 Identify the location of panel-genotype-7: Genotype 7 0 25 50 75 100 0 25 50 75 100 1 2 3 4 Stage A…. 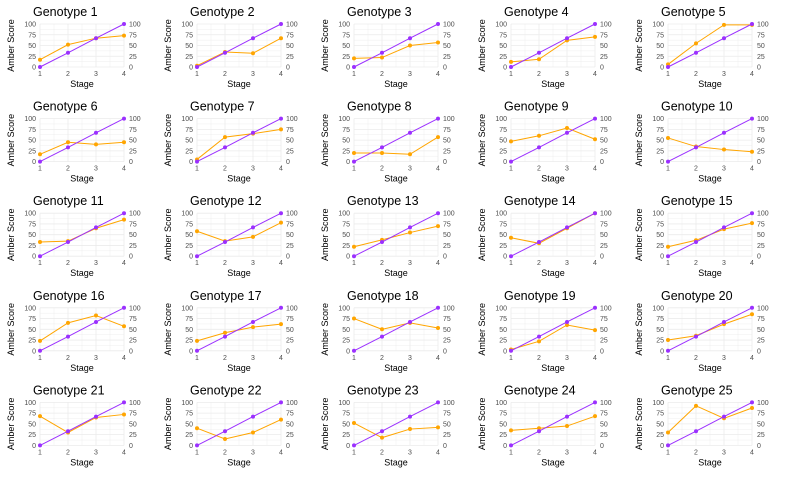
(230, 142).